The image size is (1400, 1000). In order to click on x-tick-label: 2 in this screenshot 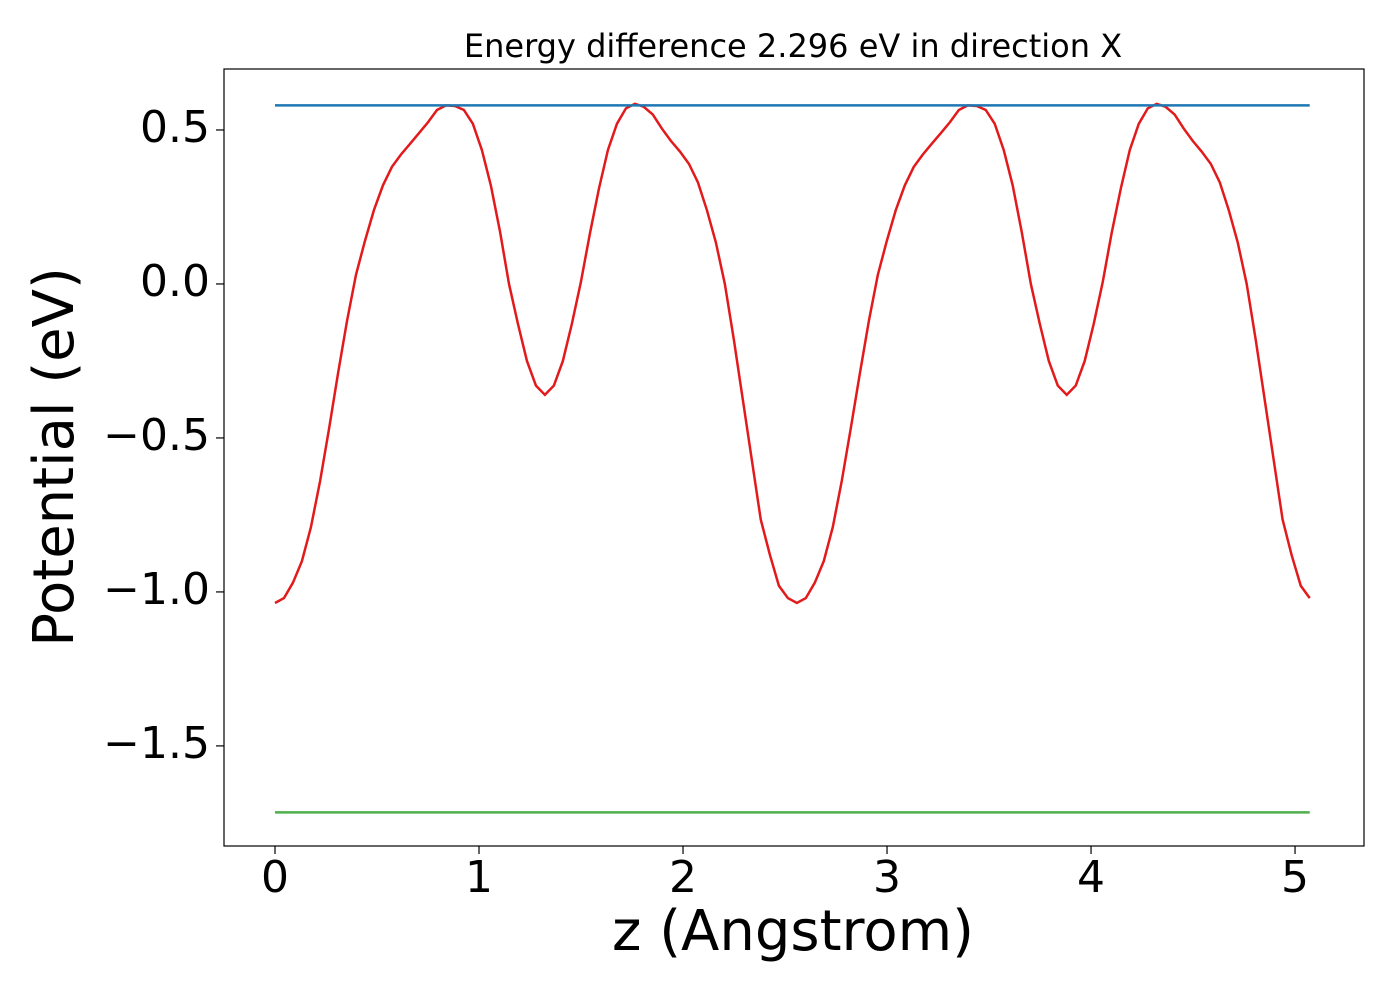, I will do `click(683, 877)`.